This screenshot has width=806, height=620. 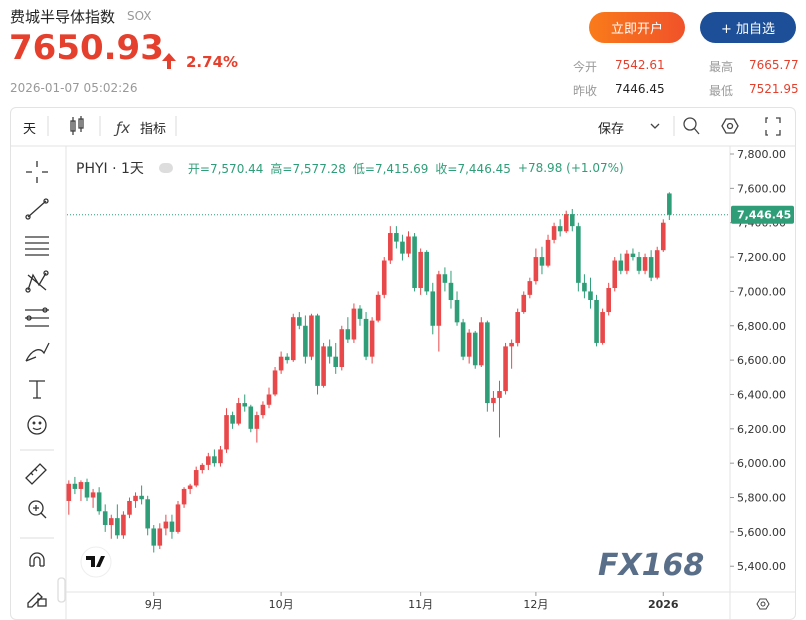 What do you see at coordinates (570, 168) in the screenshot?
I see `legend-item: +78.98 (+1.07%)` at bounding box center [570, 168].